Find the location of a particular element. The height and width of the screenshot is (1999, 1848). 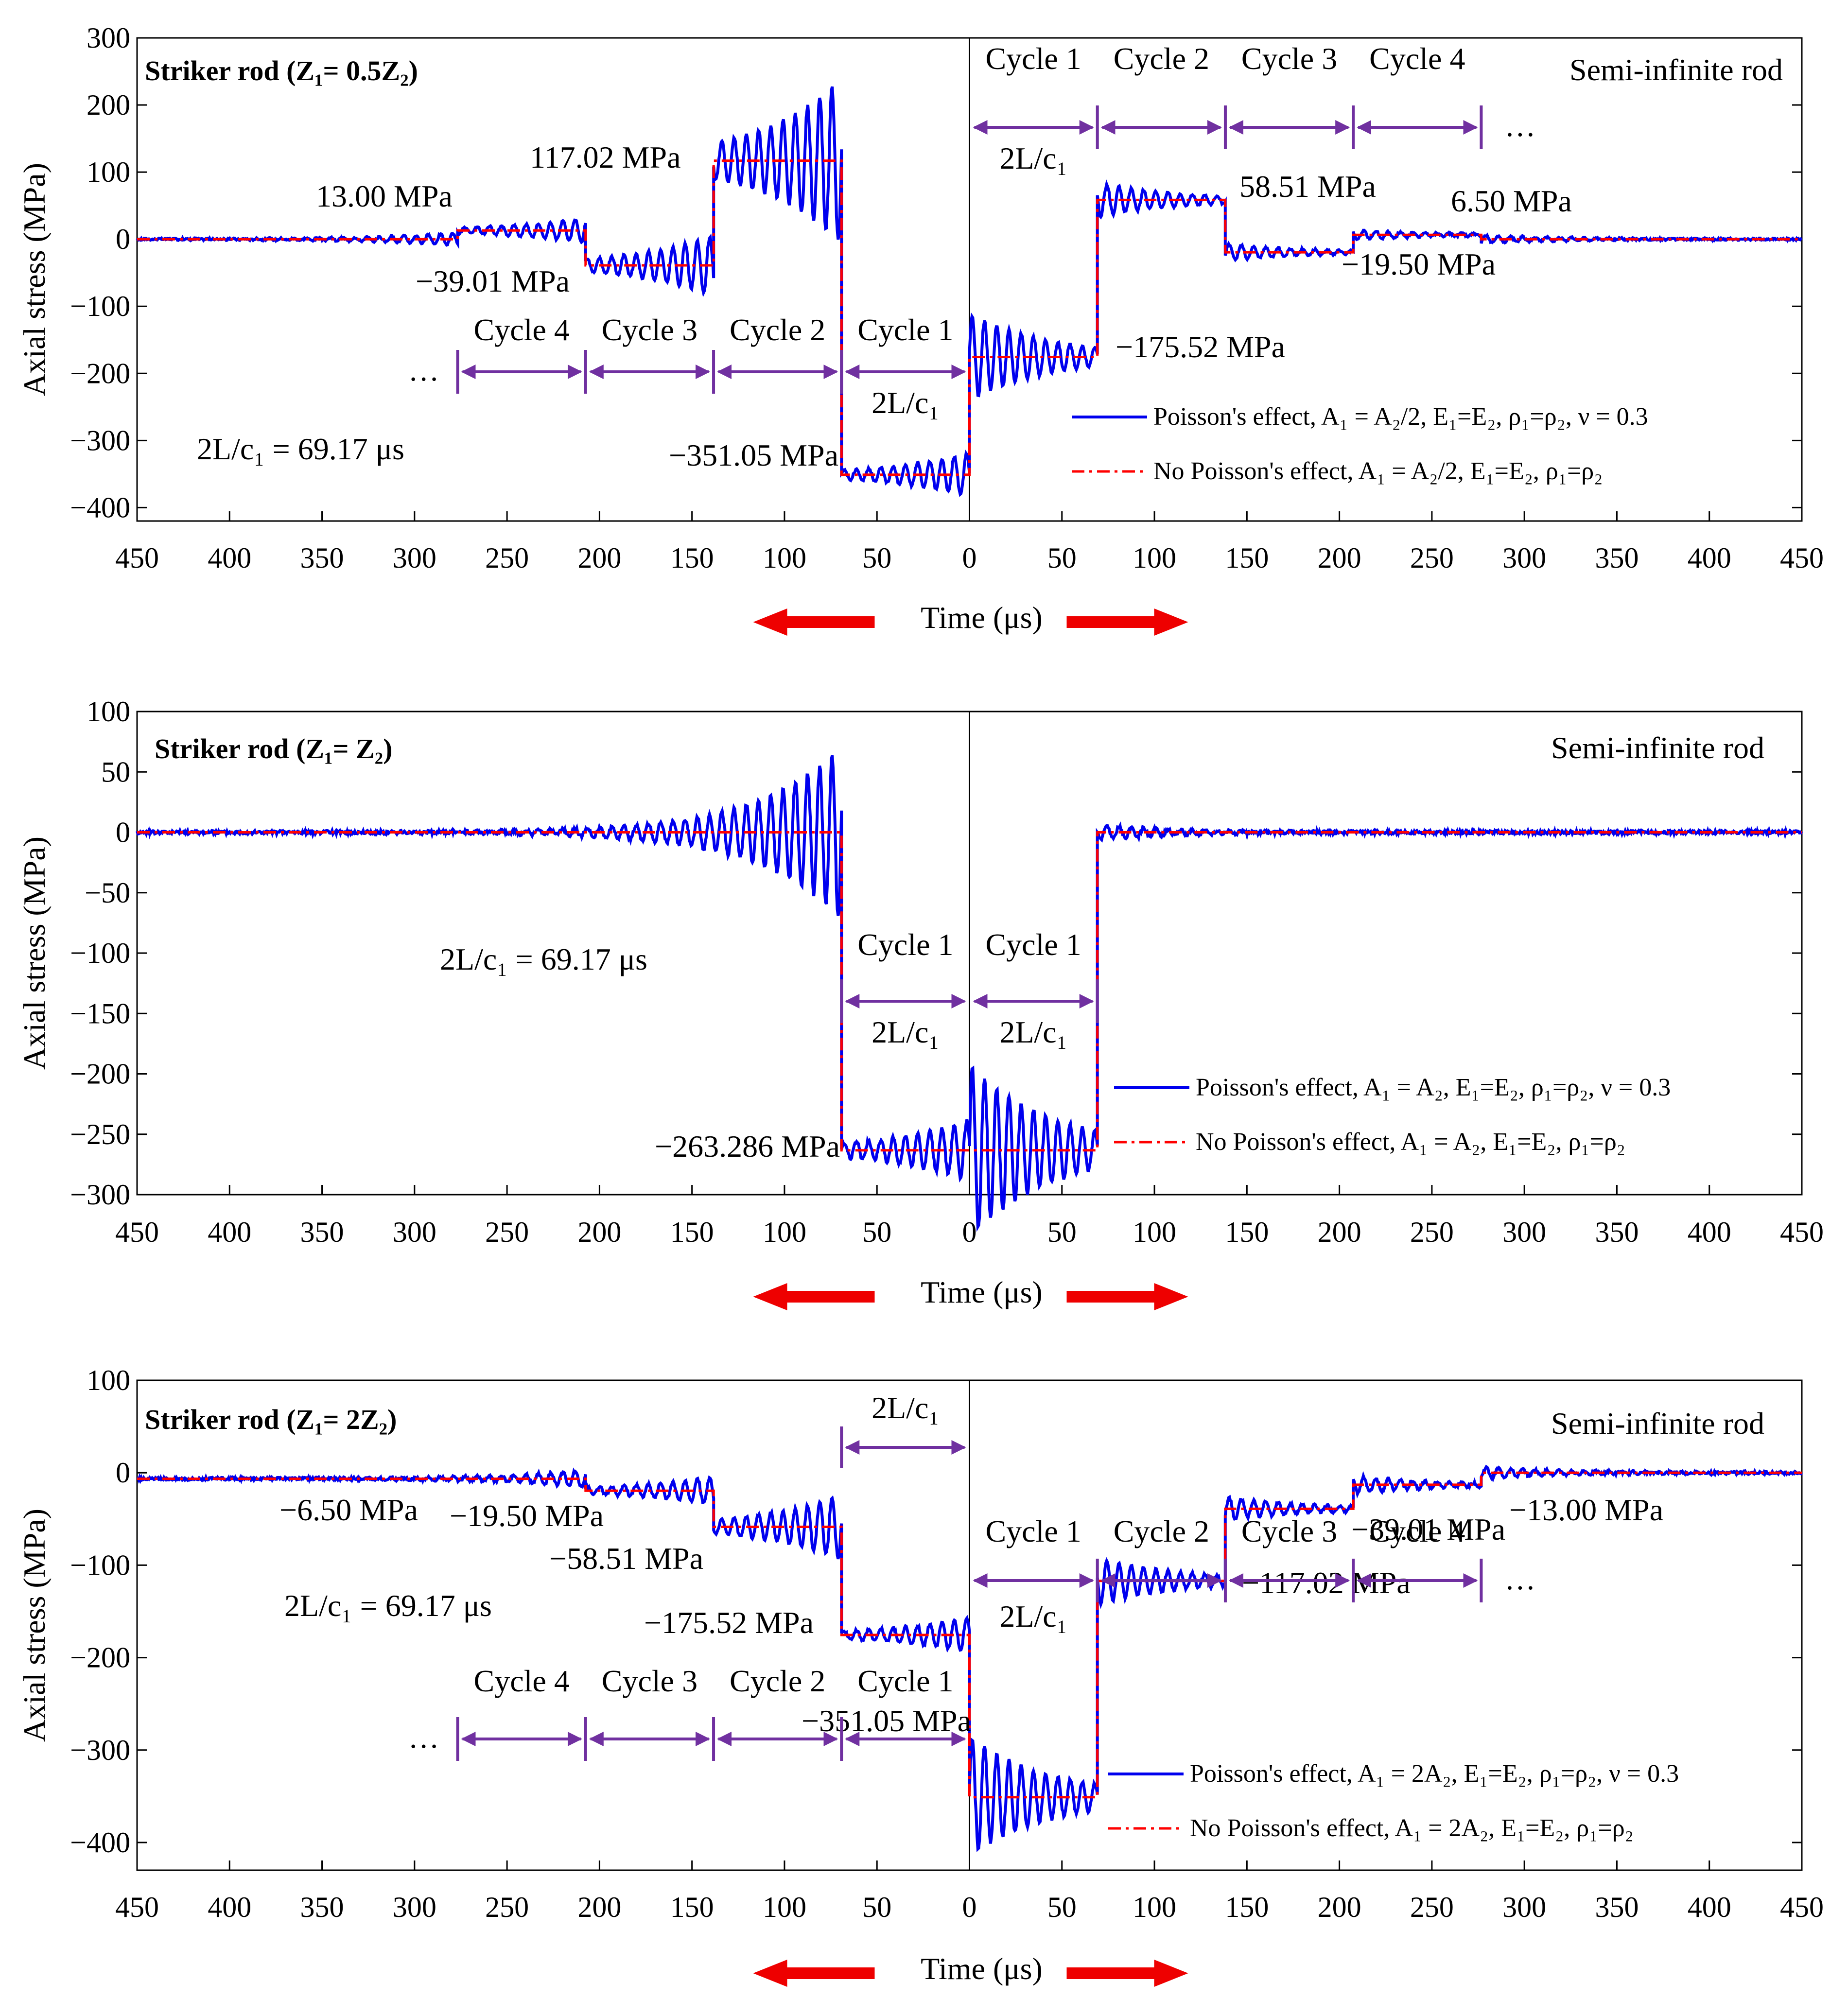

stress-annotation: −39.01 MPa is located at coordinates (1428, 1529).